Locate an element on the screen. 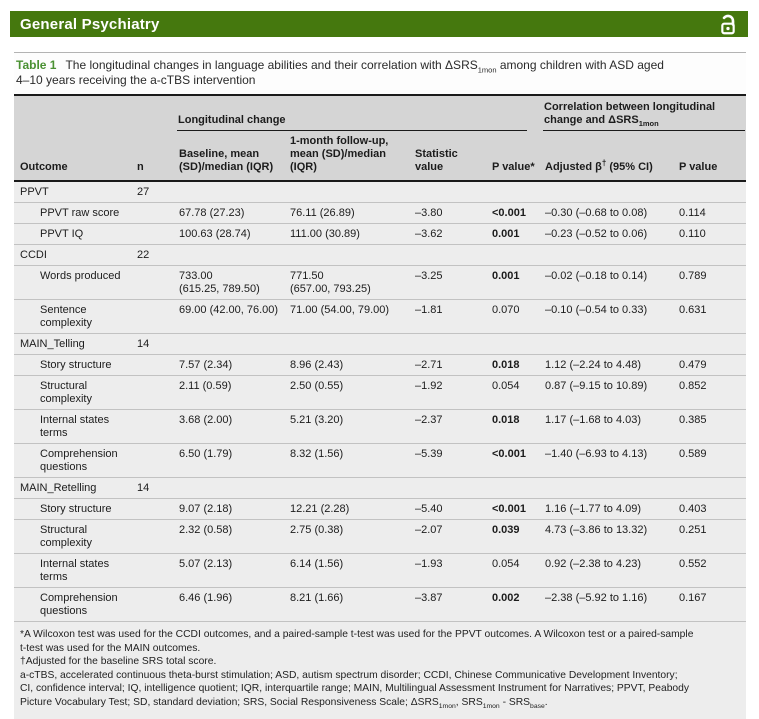 The image size is (759, 719). journal-masthead: General Psychiatry is located at coordinates (379, 24).